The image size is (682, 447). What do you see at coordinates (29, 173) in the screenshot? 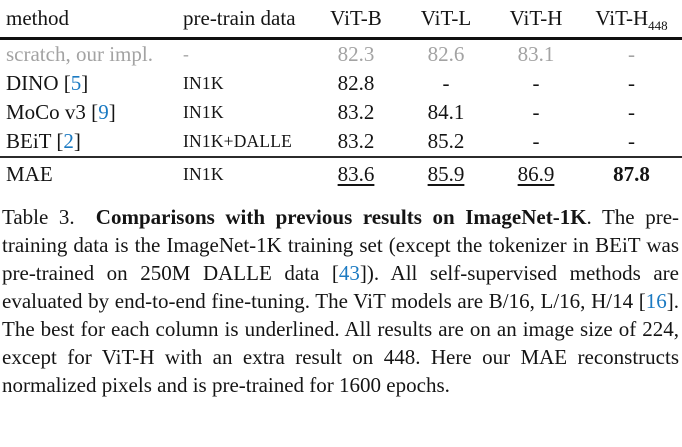
I see `method-label: MAE` at bounding box center [29, 173].